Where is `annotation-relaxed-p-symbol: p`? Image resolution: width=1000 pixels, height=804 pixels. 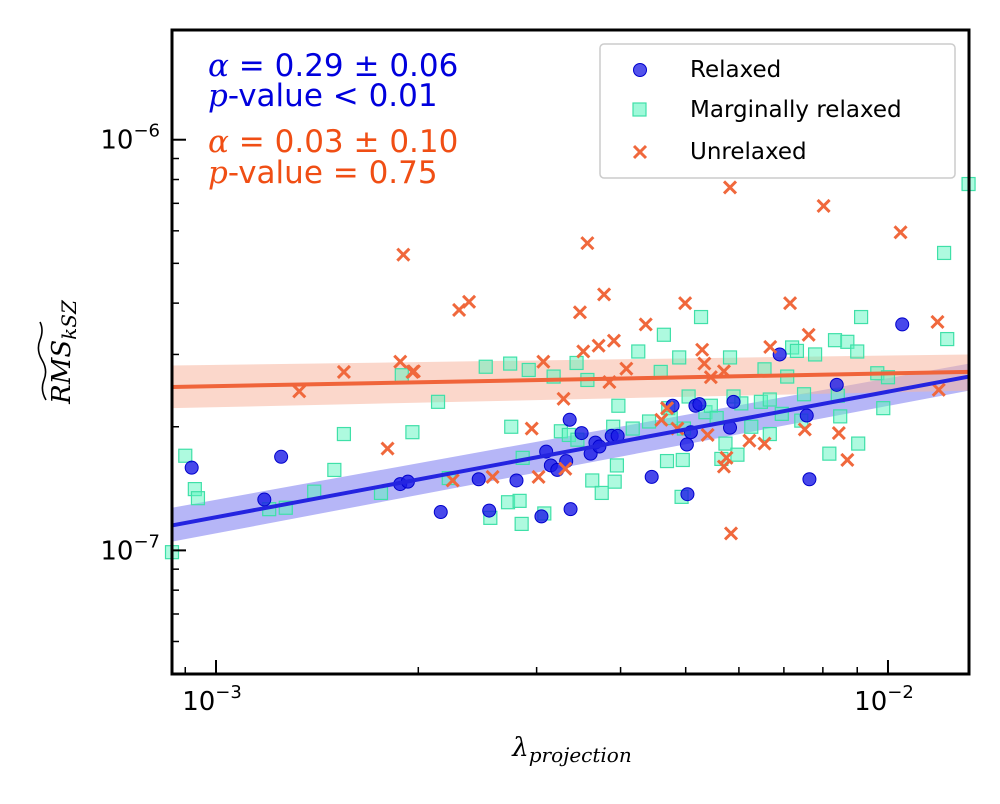 annotation-relaxed-p-symbol: p is located at coordinates (218, 96).